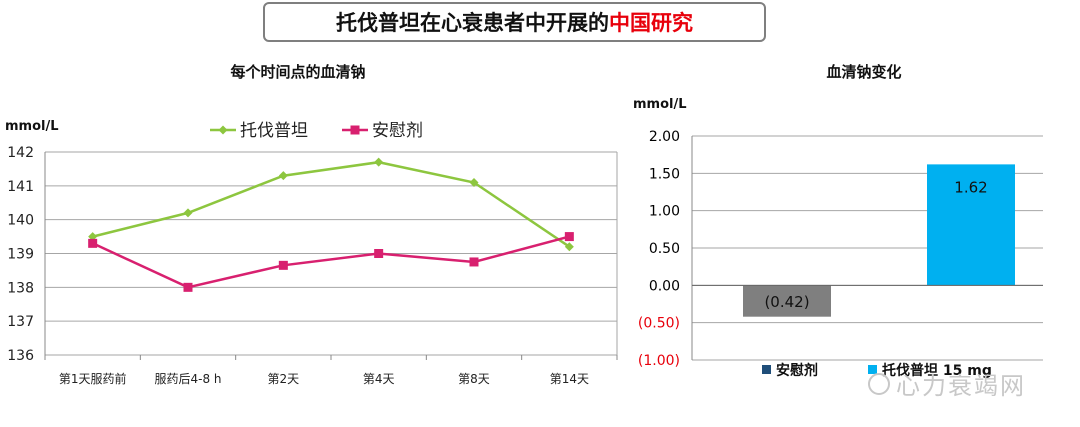 Image resolution: width=1080 pixels, height=427 pixels. Describe the element at coordinates (20, 288) in the screenshot. I see `y-tick-label: 138` at that location.